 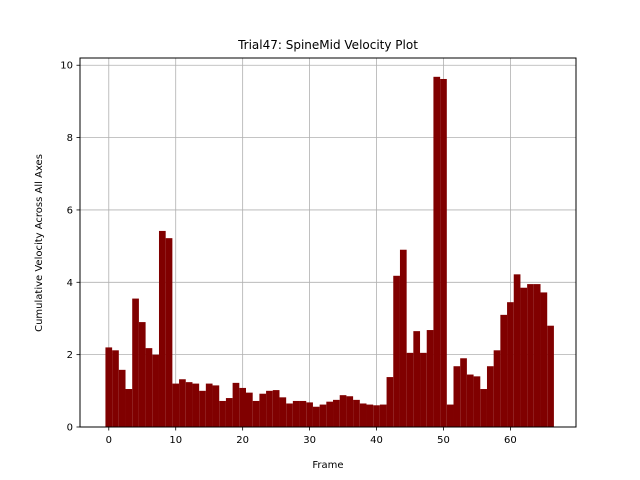 I want to click on x-tick-label: 50, so click(x=443, y=440).